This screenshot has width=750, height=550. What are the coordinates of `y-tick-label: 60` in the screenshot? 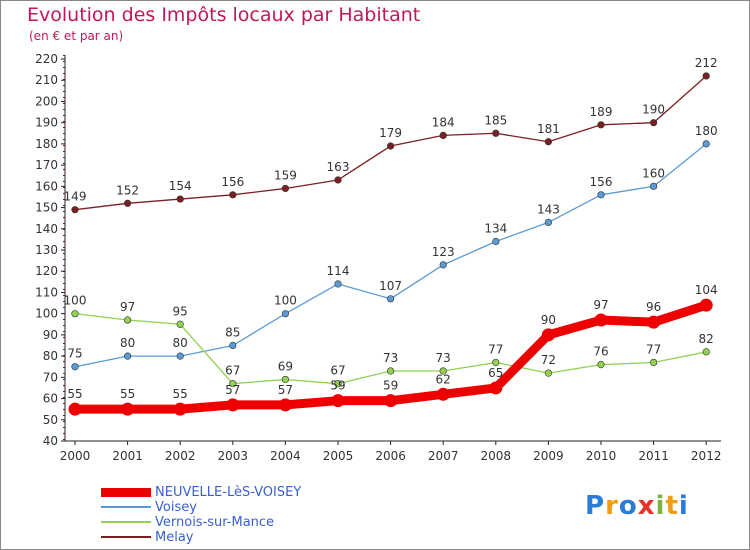 It's located at (50, 399).